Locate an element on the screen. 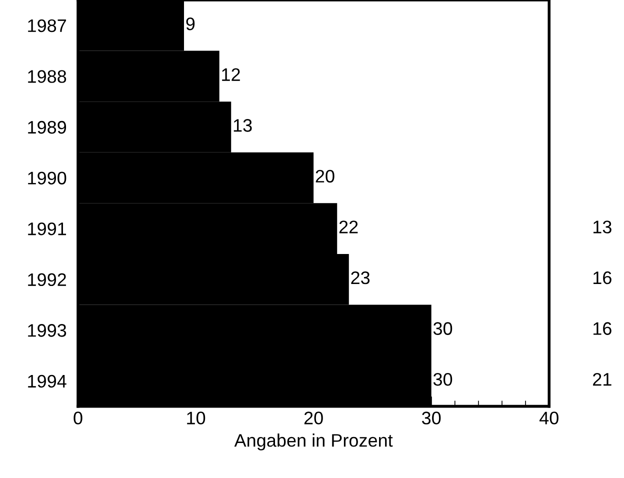 This screenshot has height=478, width=624. y-tick-label: 1994 is located at coordinates (47, 381).